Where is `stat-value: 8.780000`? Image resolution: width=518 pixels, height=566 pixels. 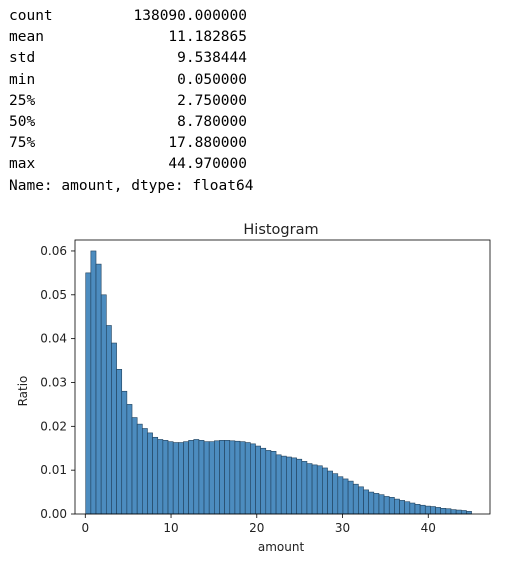 stat-value: 8.780000 is located at coordinates (212, 122).